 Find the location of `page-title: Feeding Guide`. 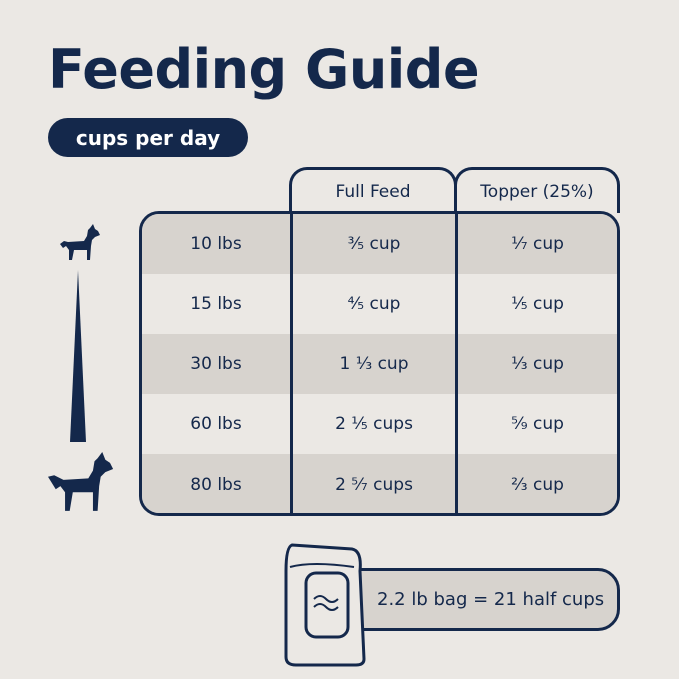

page-title: Feeding Guide is located at coordinates (264, 69).